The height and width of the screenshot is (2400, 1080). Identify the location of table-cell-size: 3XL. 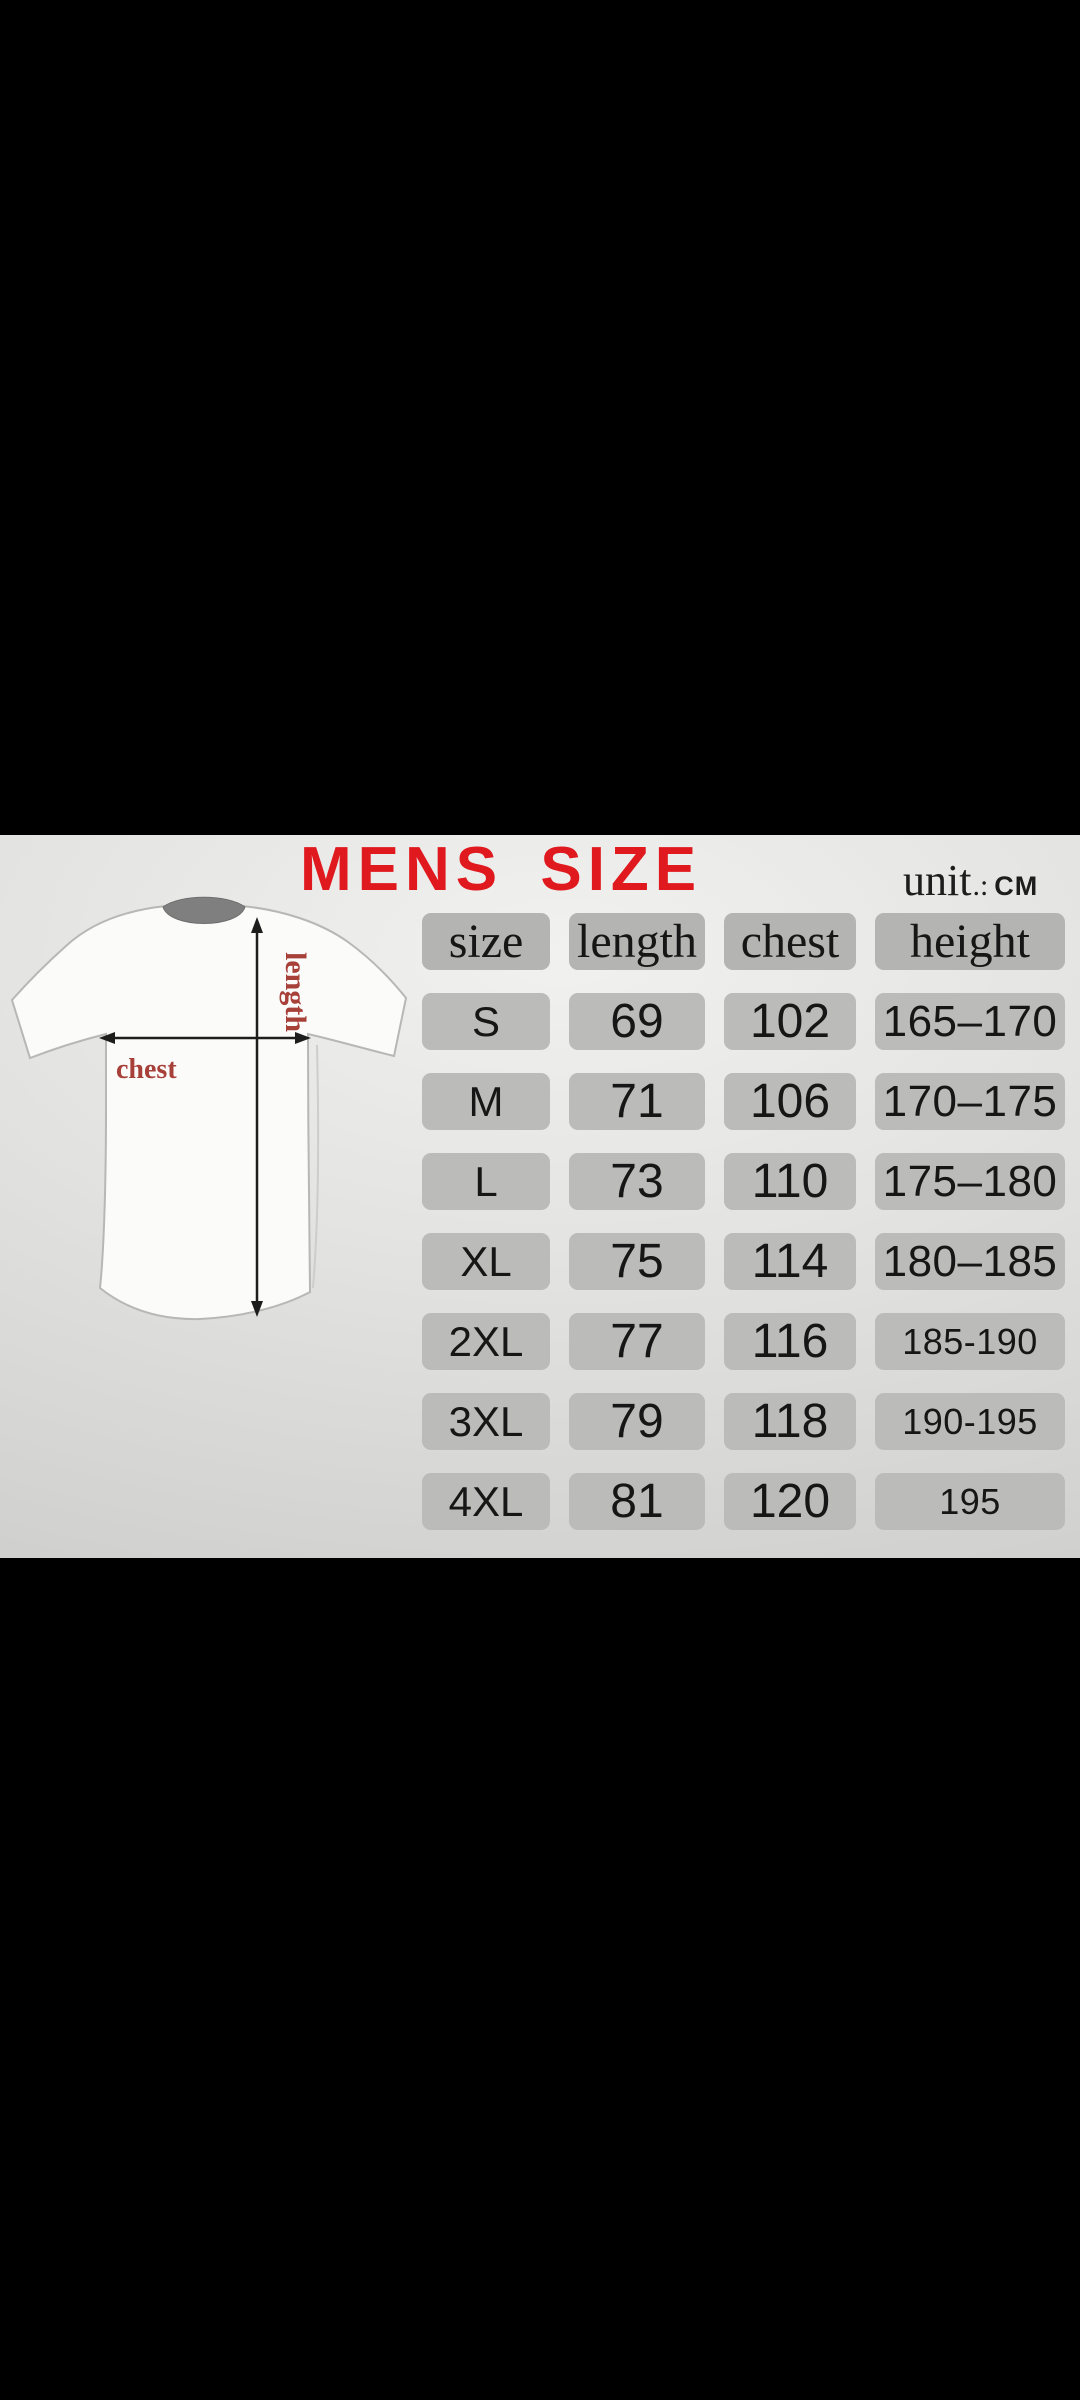
(486, 1421).